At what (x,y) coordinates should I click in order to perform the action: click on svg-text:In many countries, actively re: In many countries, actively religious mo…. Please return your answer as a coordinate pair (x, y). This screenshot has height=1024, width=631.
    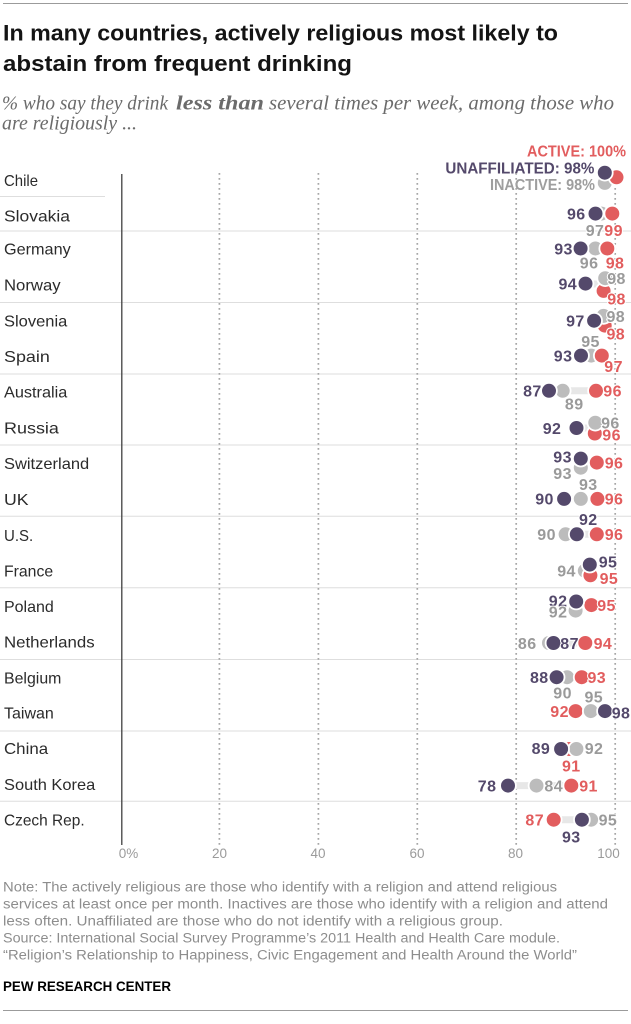
    Looking at the image, I should click on (280, 33).